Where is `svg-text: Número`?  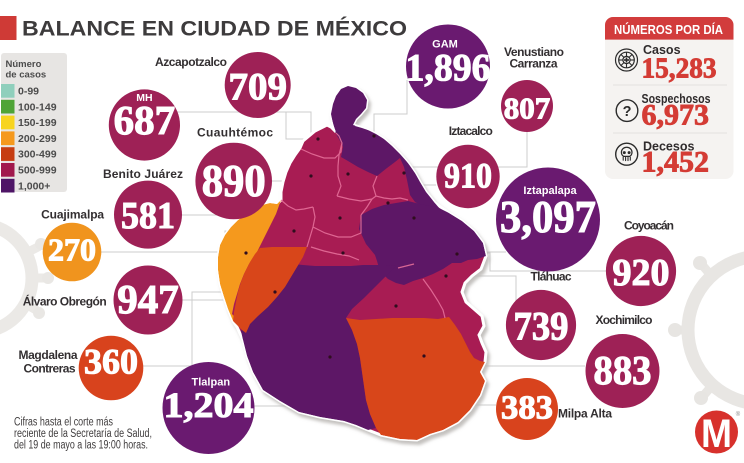
svg-text: Número is located at coordinates (24, 64).